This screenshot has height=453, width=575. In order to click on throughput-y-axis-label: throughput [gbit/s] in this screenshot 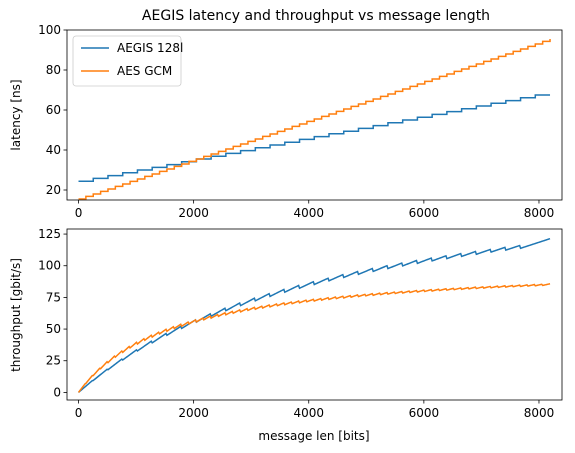, I will do `click(16, 315)`.